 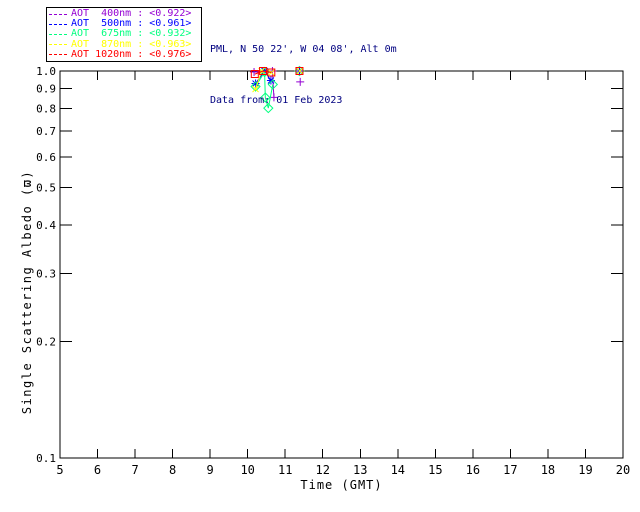 I want to click on series-aot-1020nm, so click(x=277, y=73).